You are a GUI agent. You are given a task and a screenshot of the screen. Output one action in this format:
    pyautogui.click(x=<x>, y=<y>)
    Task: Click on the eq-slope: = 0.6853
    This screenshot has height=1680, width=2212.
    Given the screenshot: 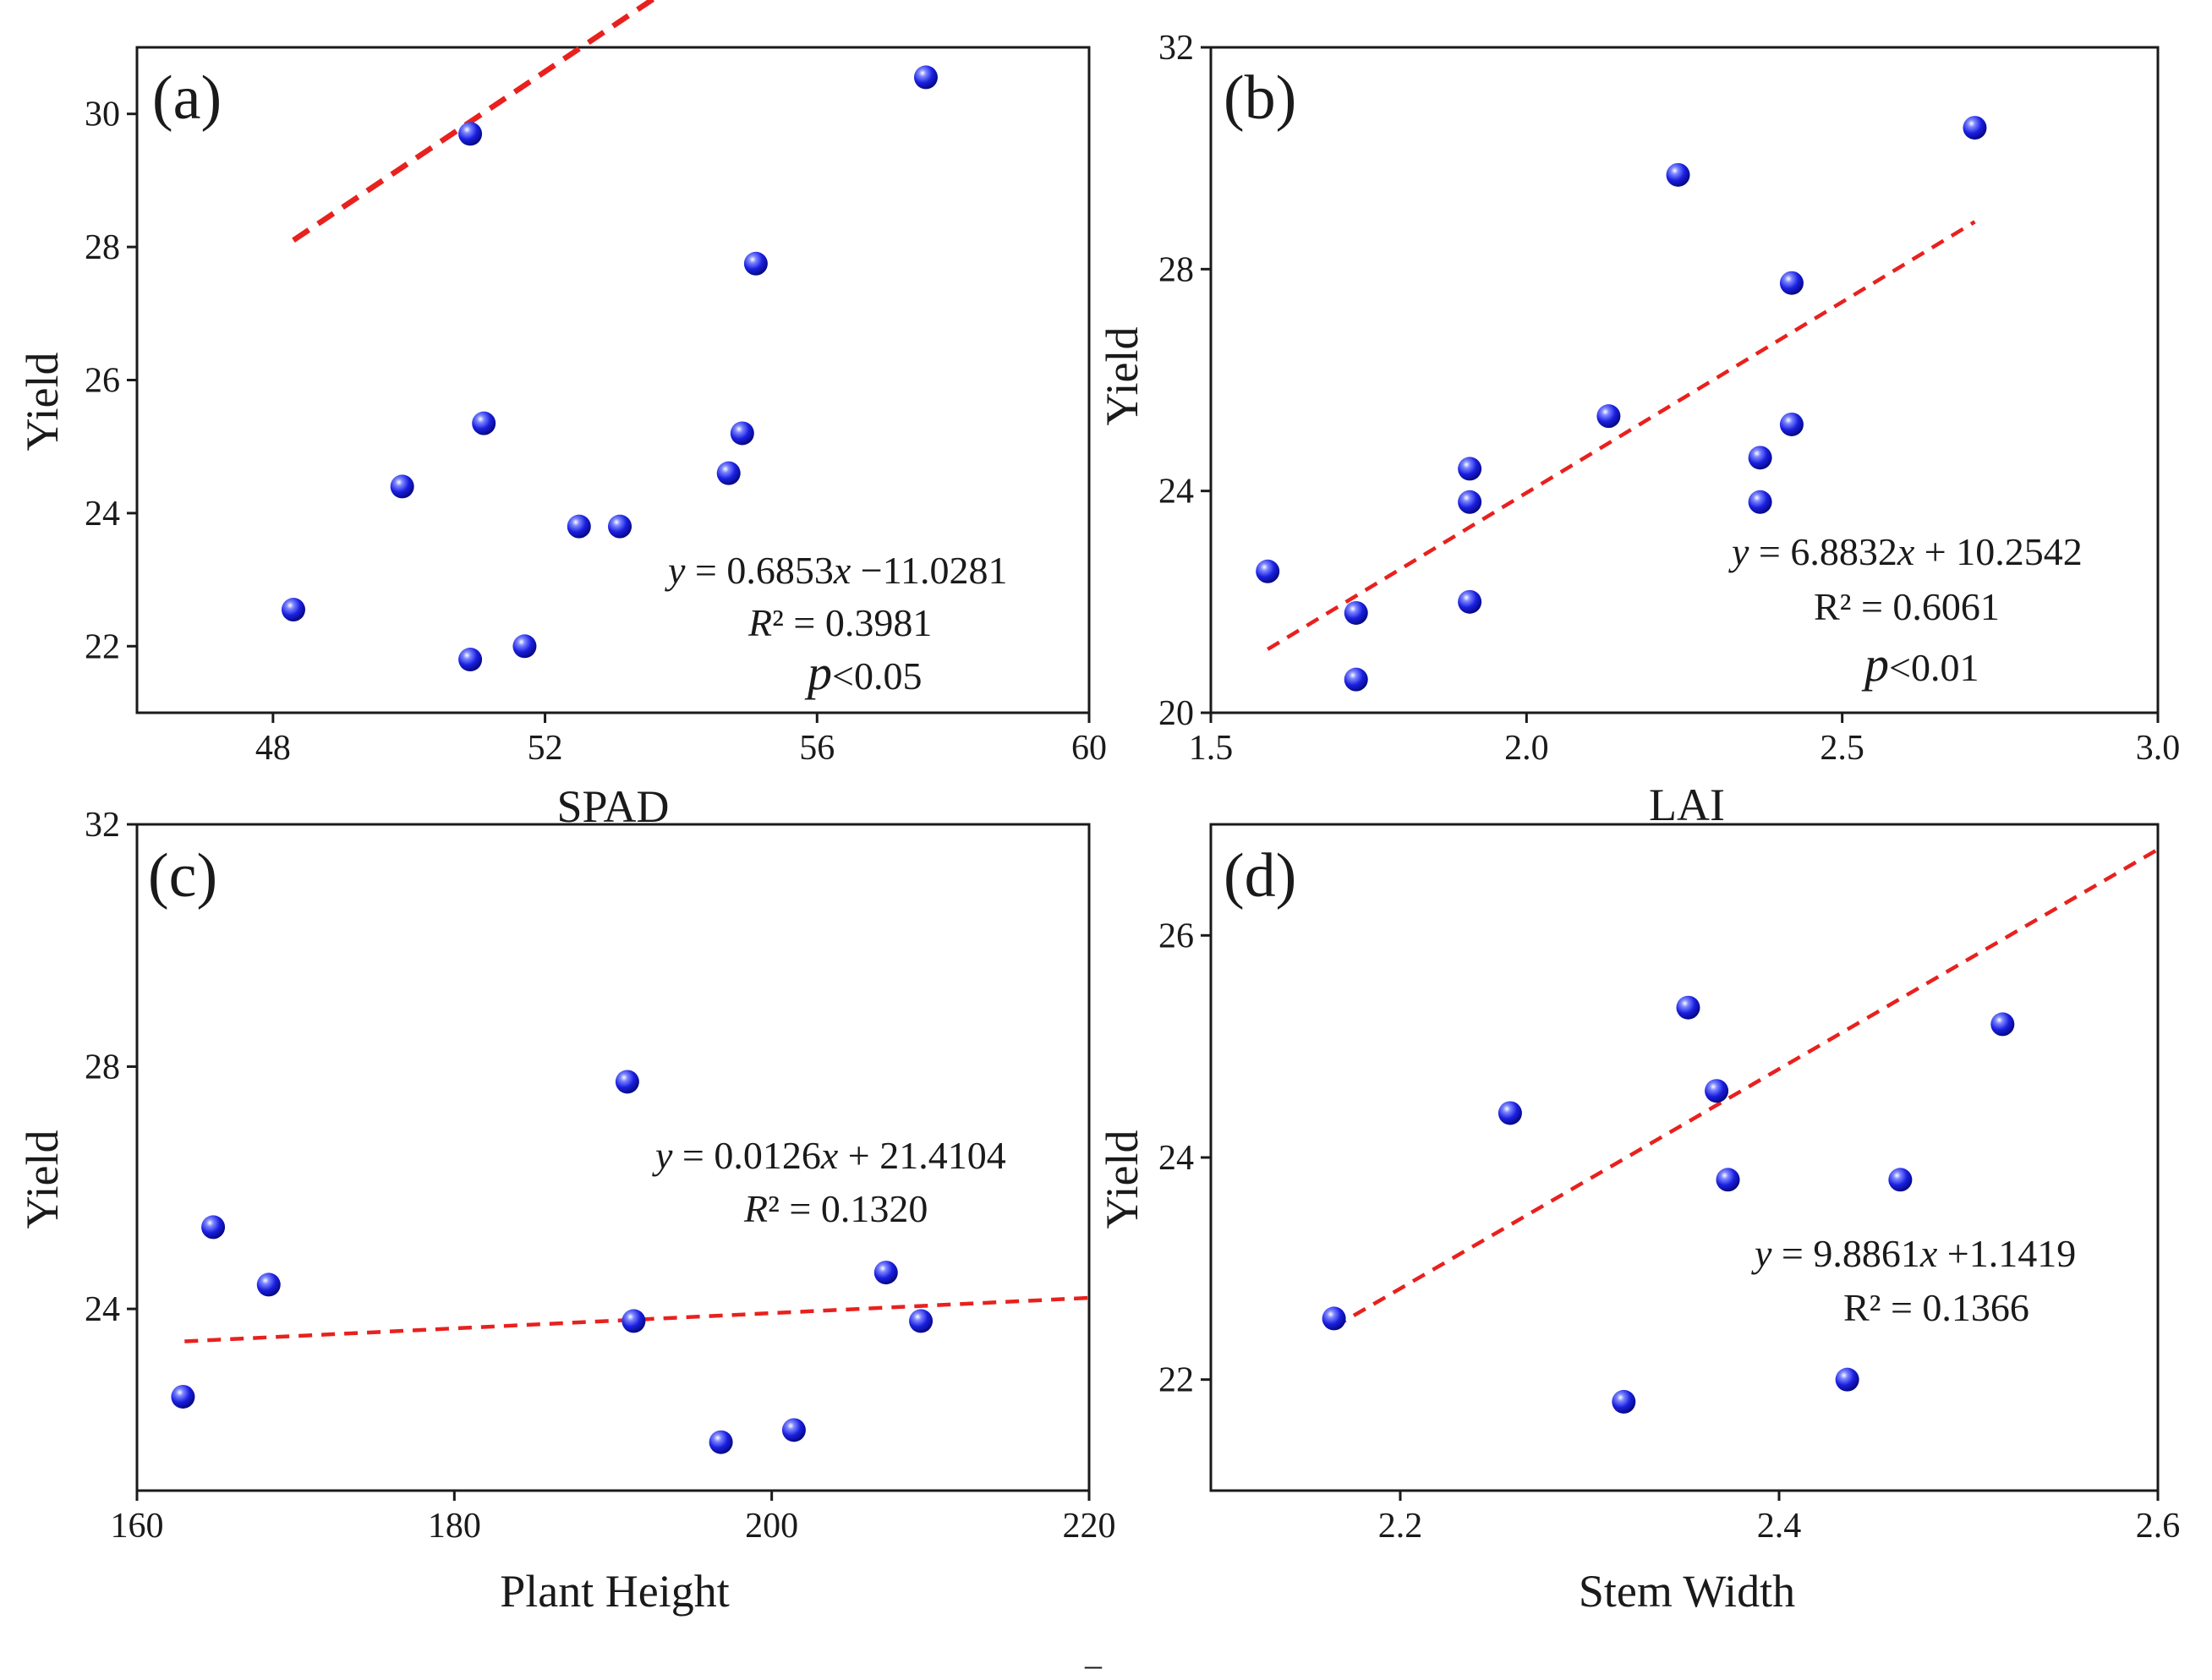 What is the action you would take?
    pyautogui.click(x=759, y=570)
    